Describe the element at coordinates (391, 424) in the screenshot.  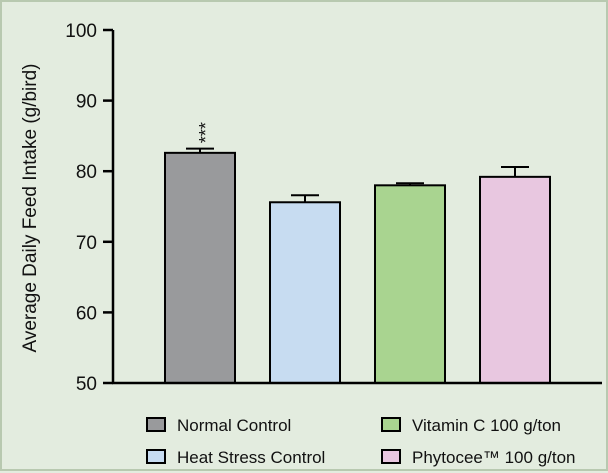
I see `legend-swatch-vitamin-c-100-g-ton` at that location.